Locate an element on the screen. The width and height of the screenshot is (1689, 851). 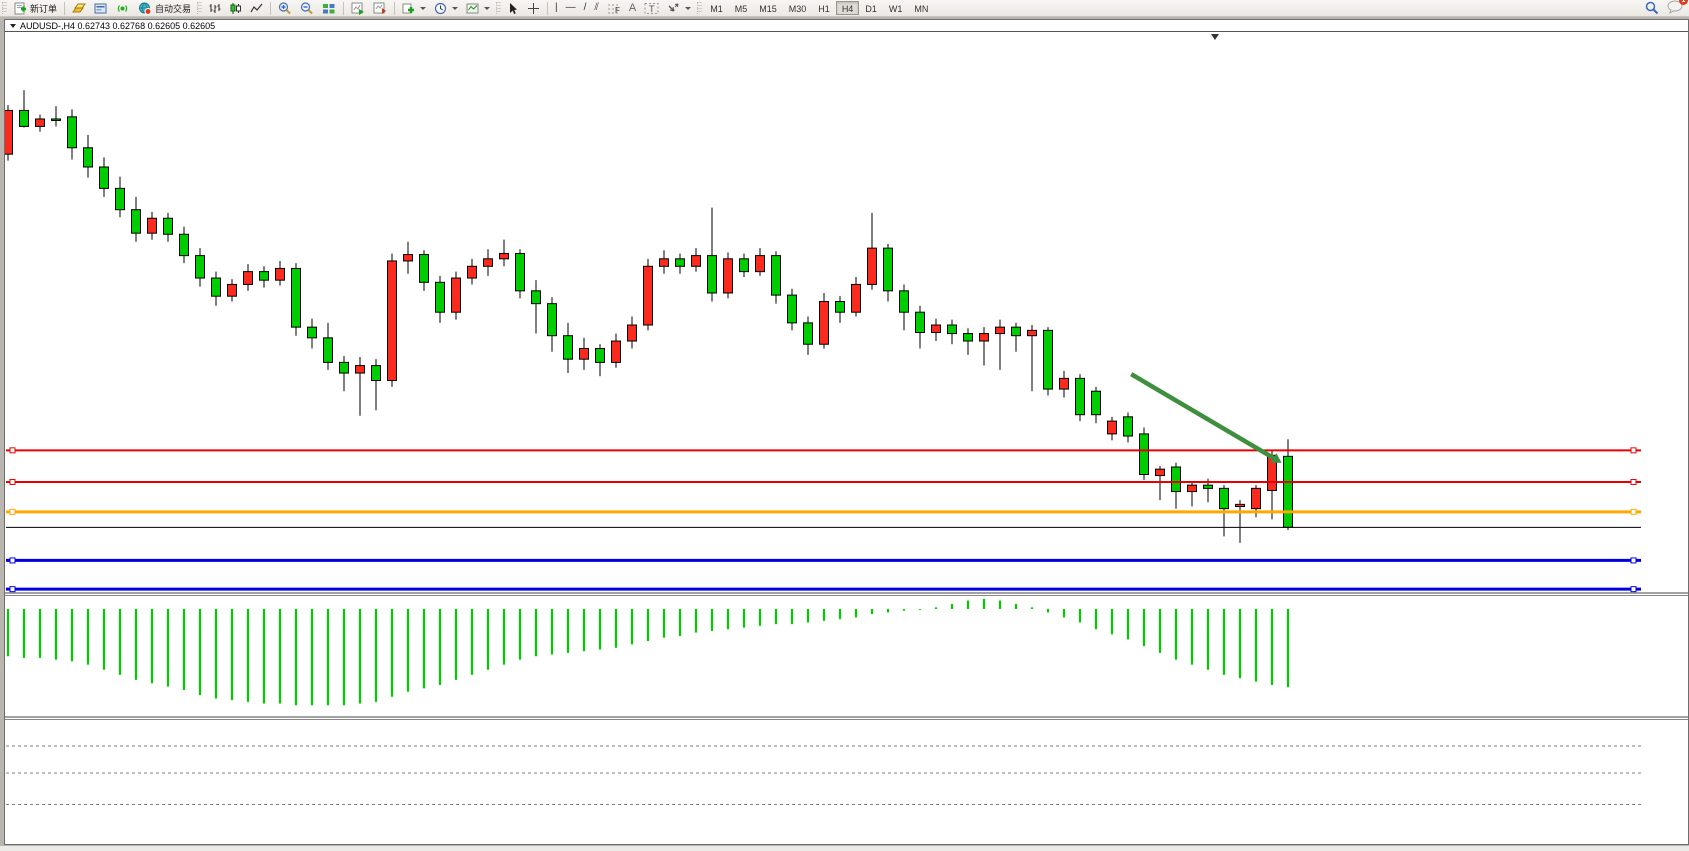
bar-chart-type-icon is located at coordinates (215, 8).